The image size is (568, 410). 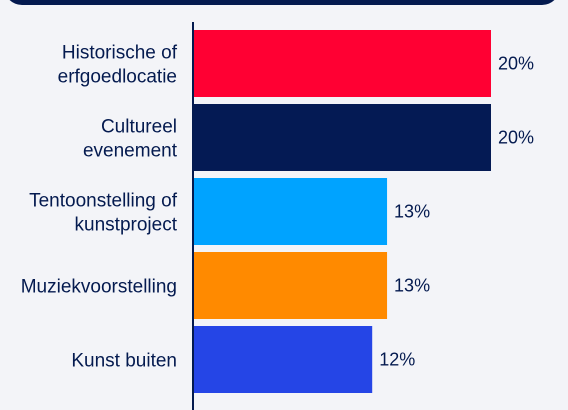 What do you see at coordinates (99, 287) in the screenshot?
I see `category-label-4: Muziekvoorstelling` at bounding box center [99, 287].